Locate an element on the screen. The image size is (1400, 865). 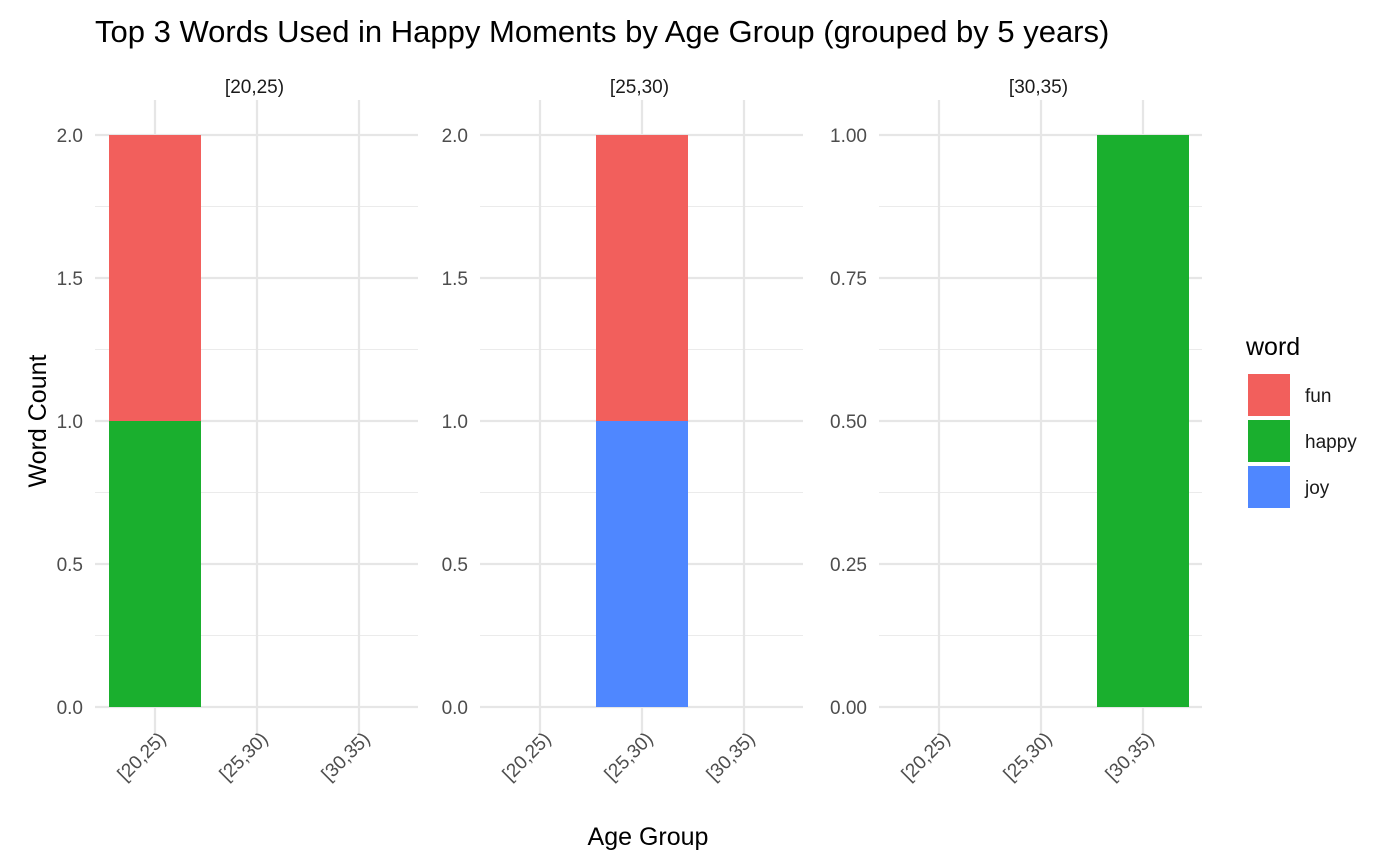
facet-strip-label: [30,35) is located at coordinates (1038, 87).